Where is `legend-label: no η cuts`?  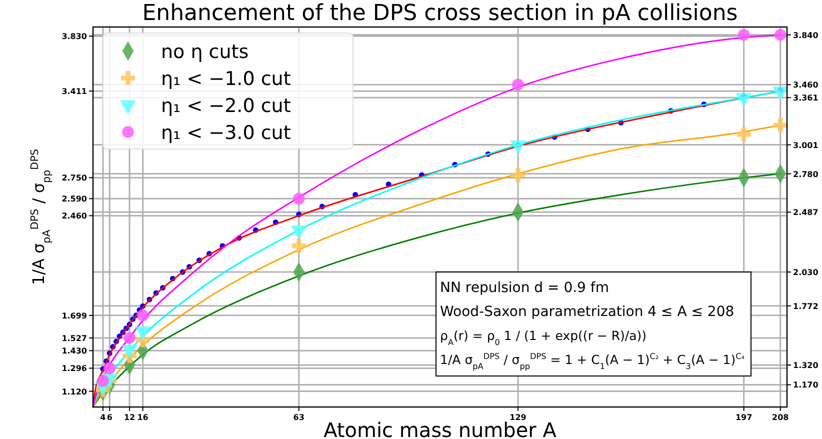 legend-label: no η cuts is located at coordinates (205, 52).